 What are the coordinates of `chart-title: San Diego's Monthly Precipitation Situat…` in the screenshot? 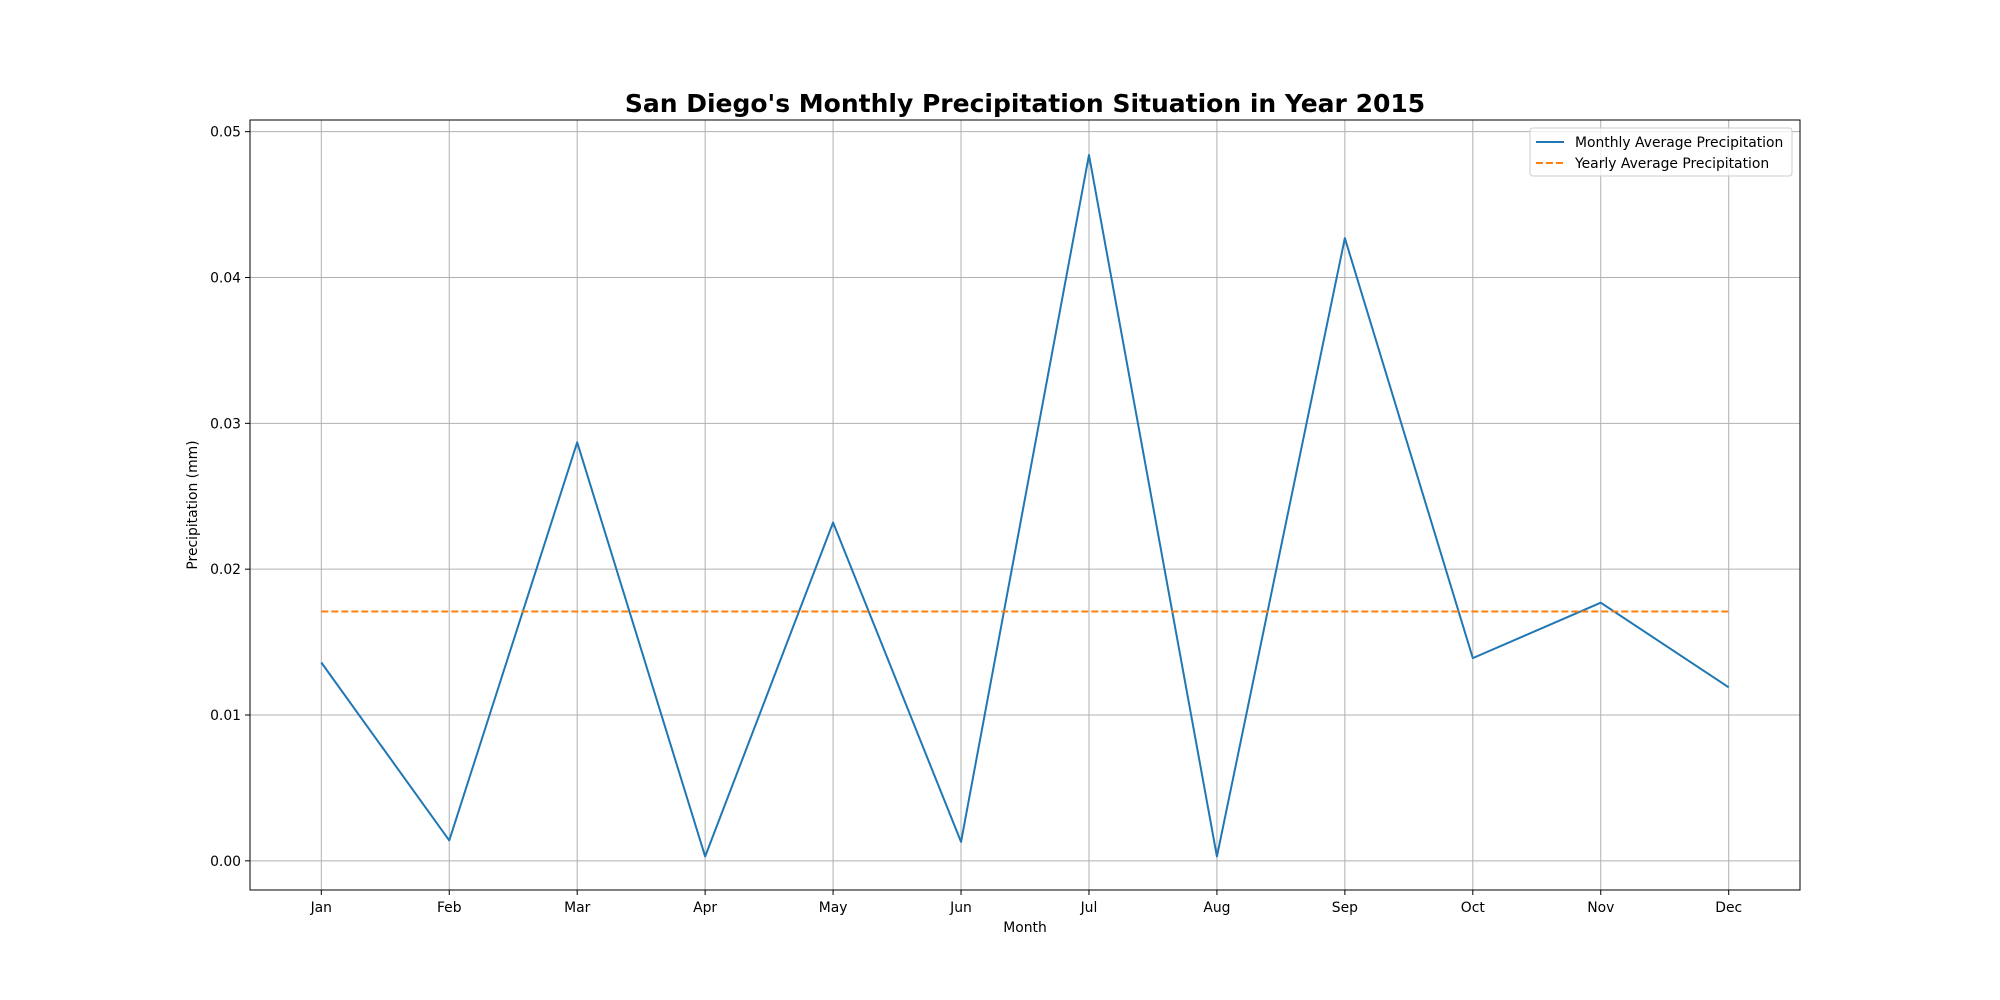 It's located at (1025, 103).